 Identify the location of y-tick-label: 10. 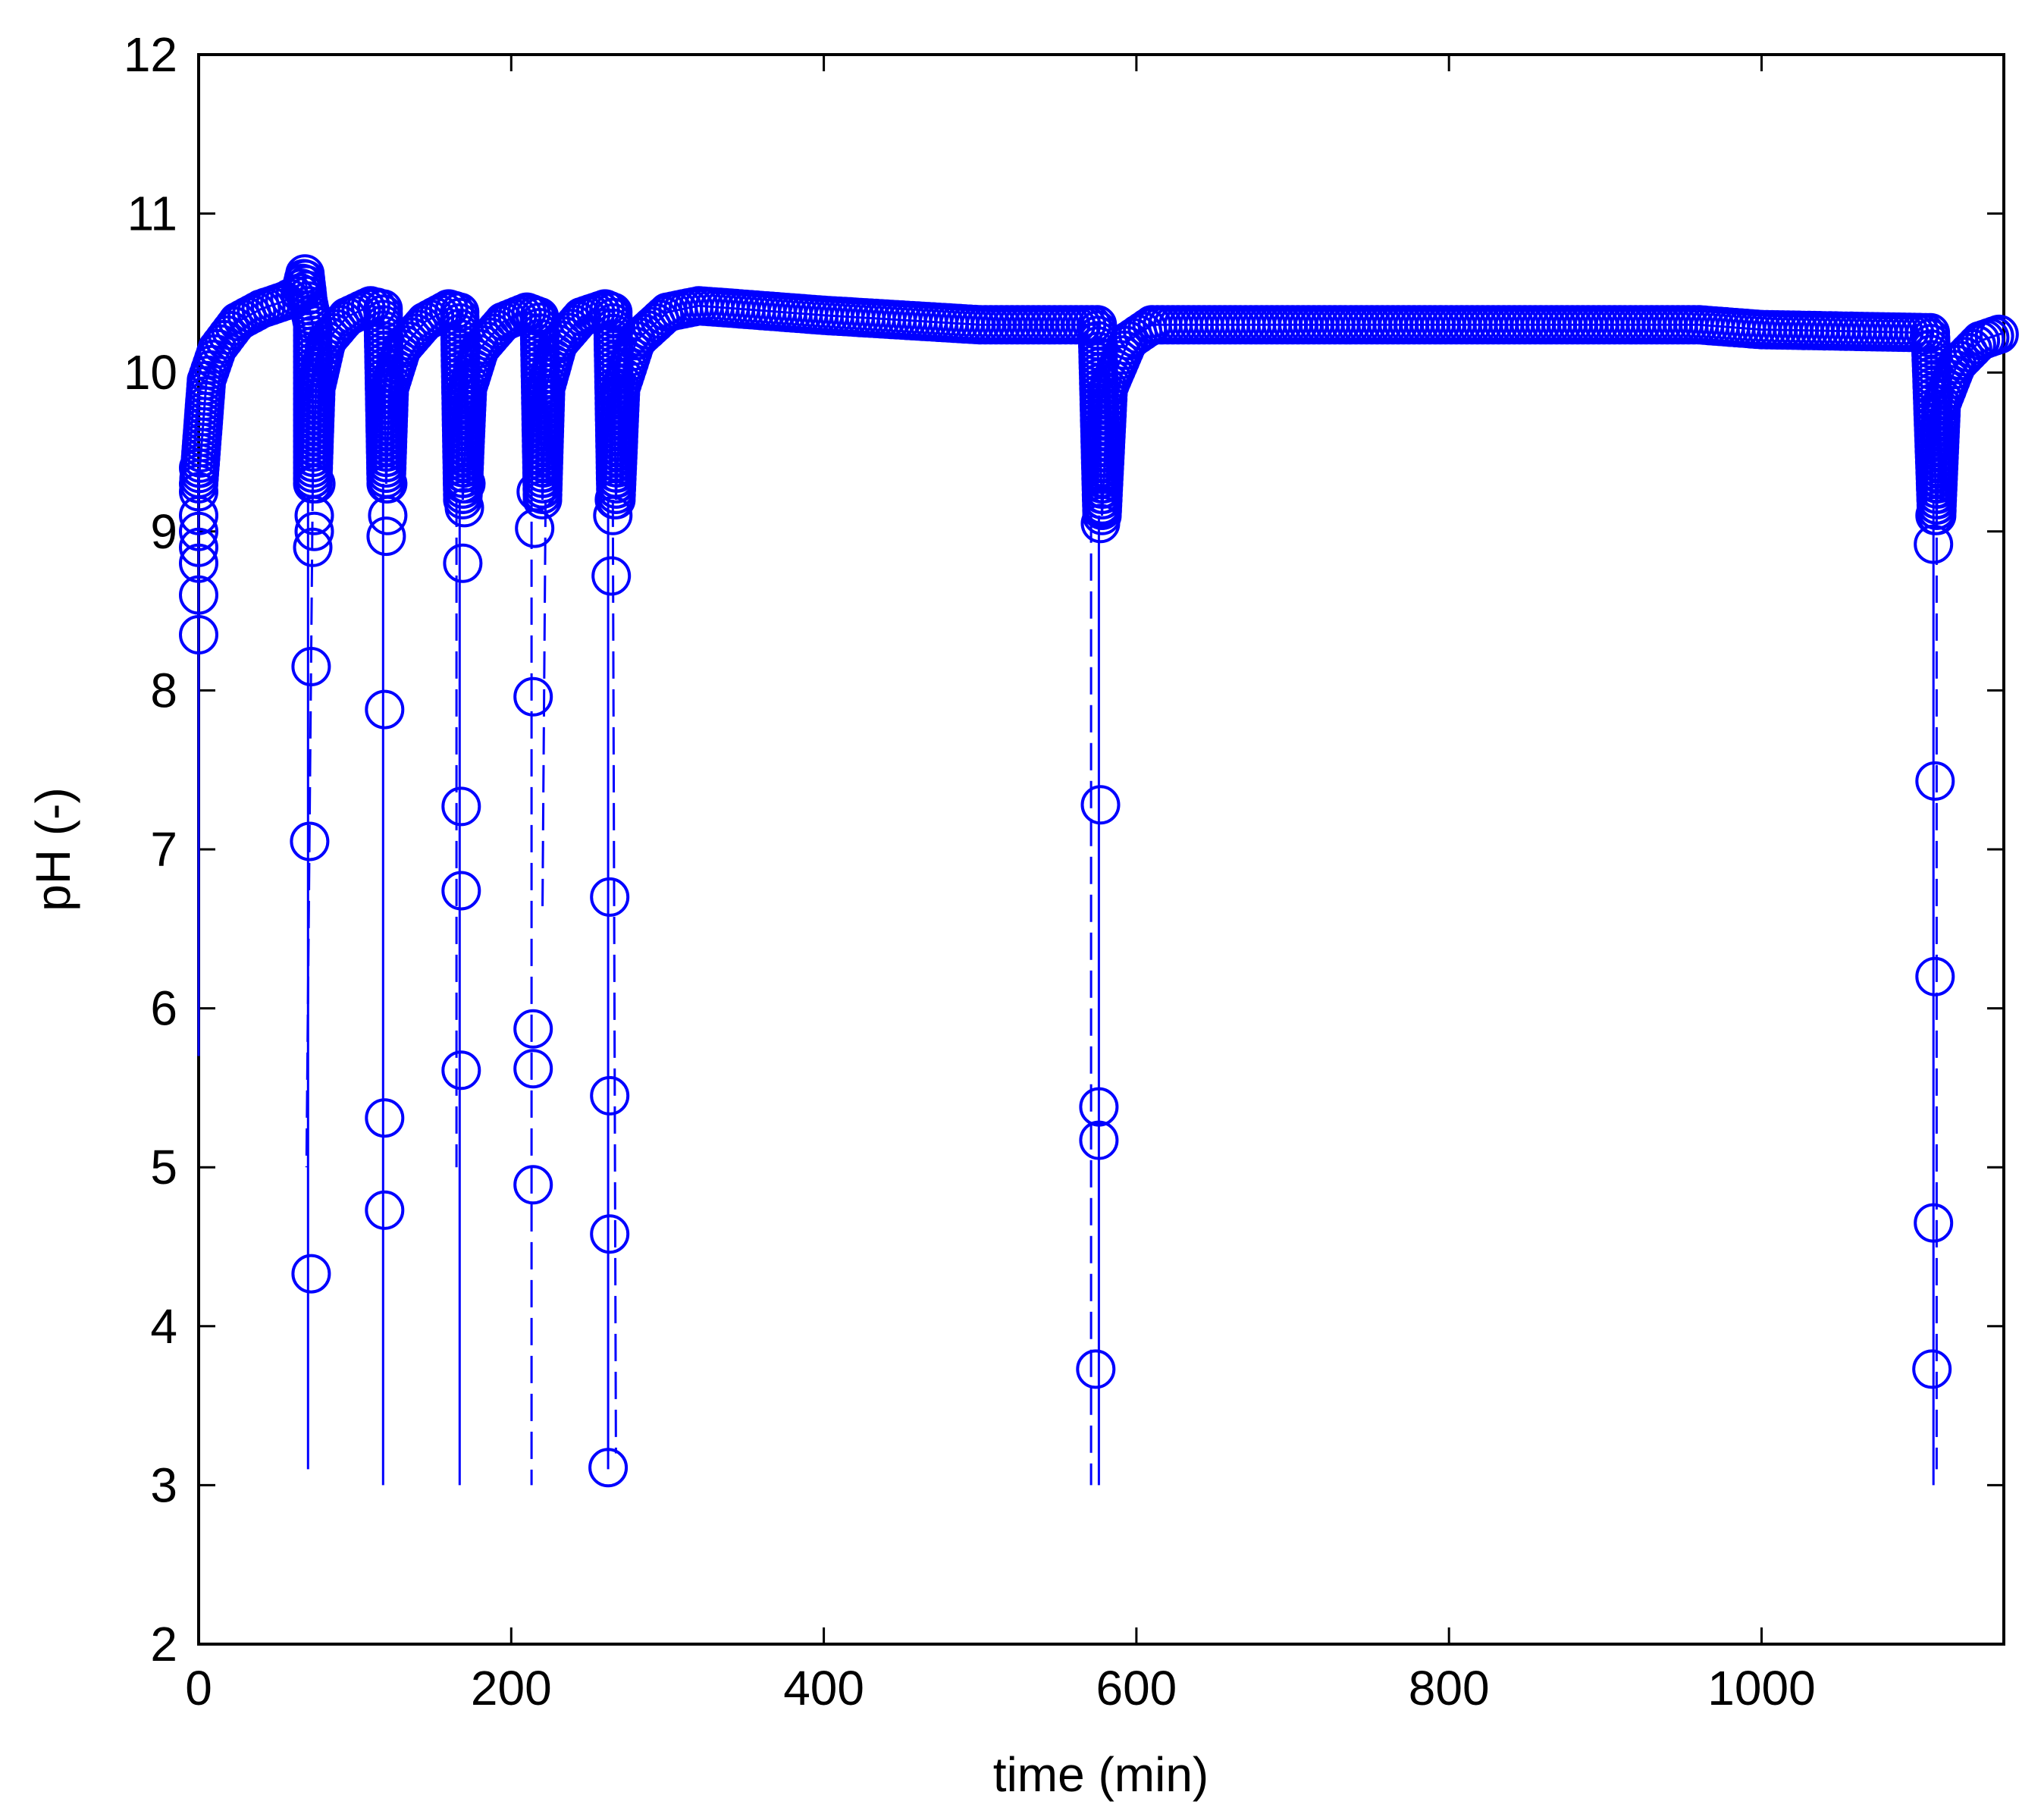
(151, 372).